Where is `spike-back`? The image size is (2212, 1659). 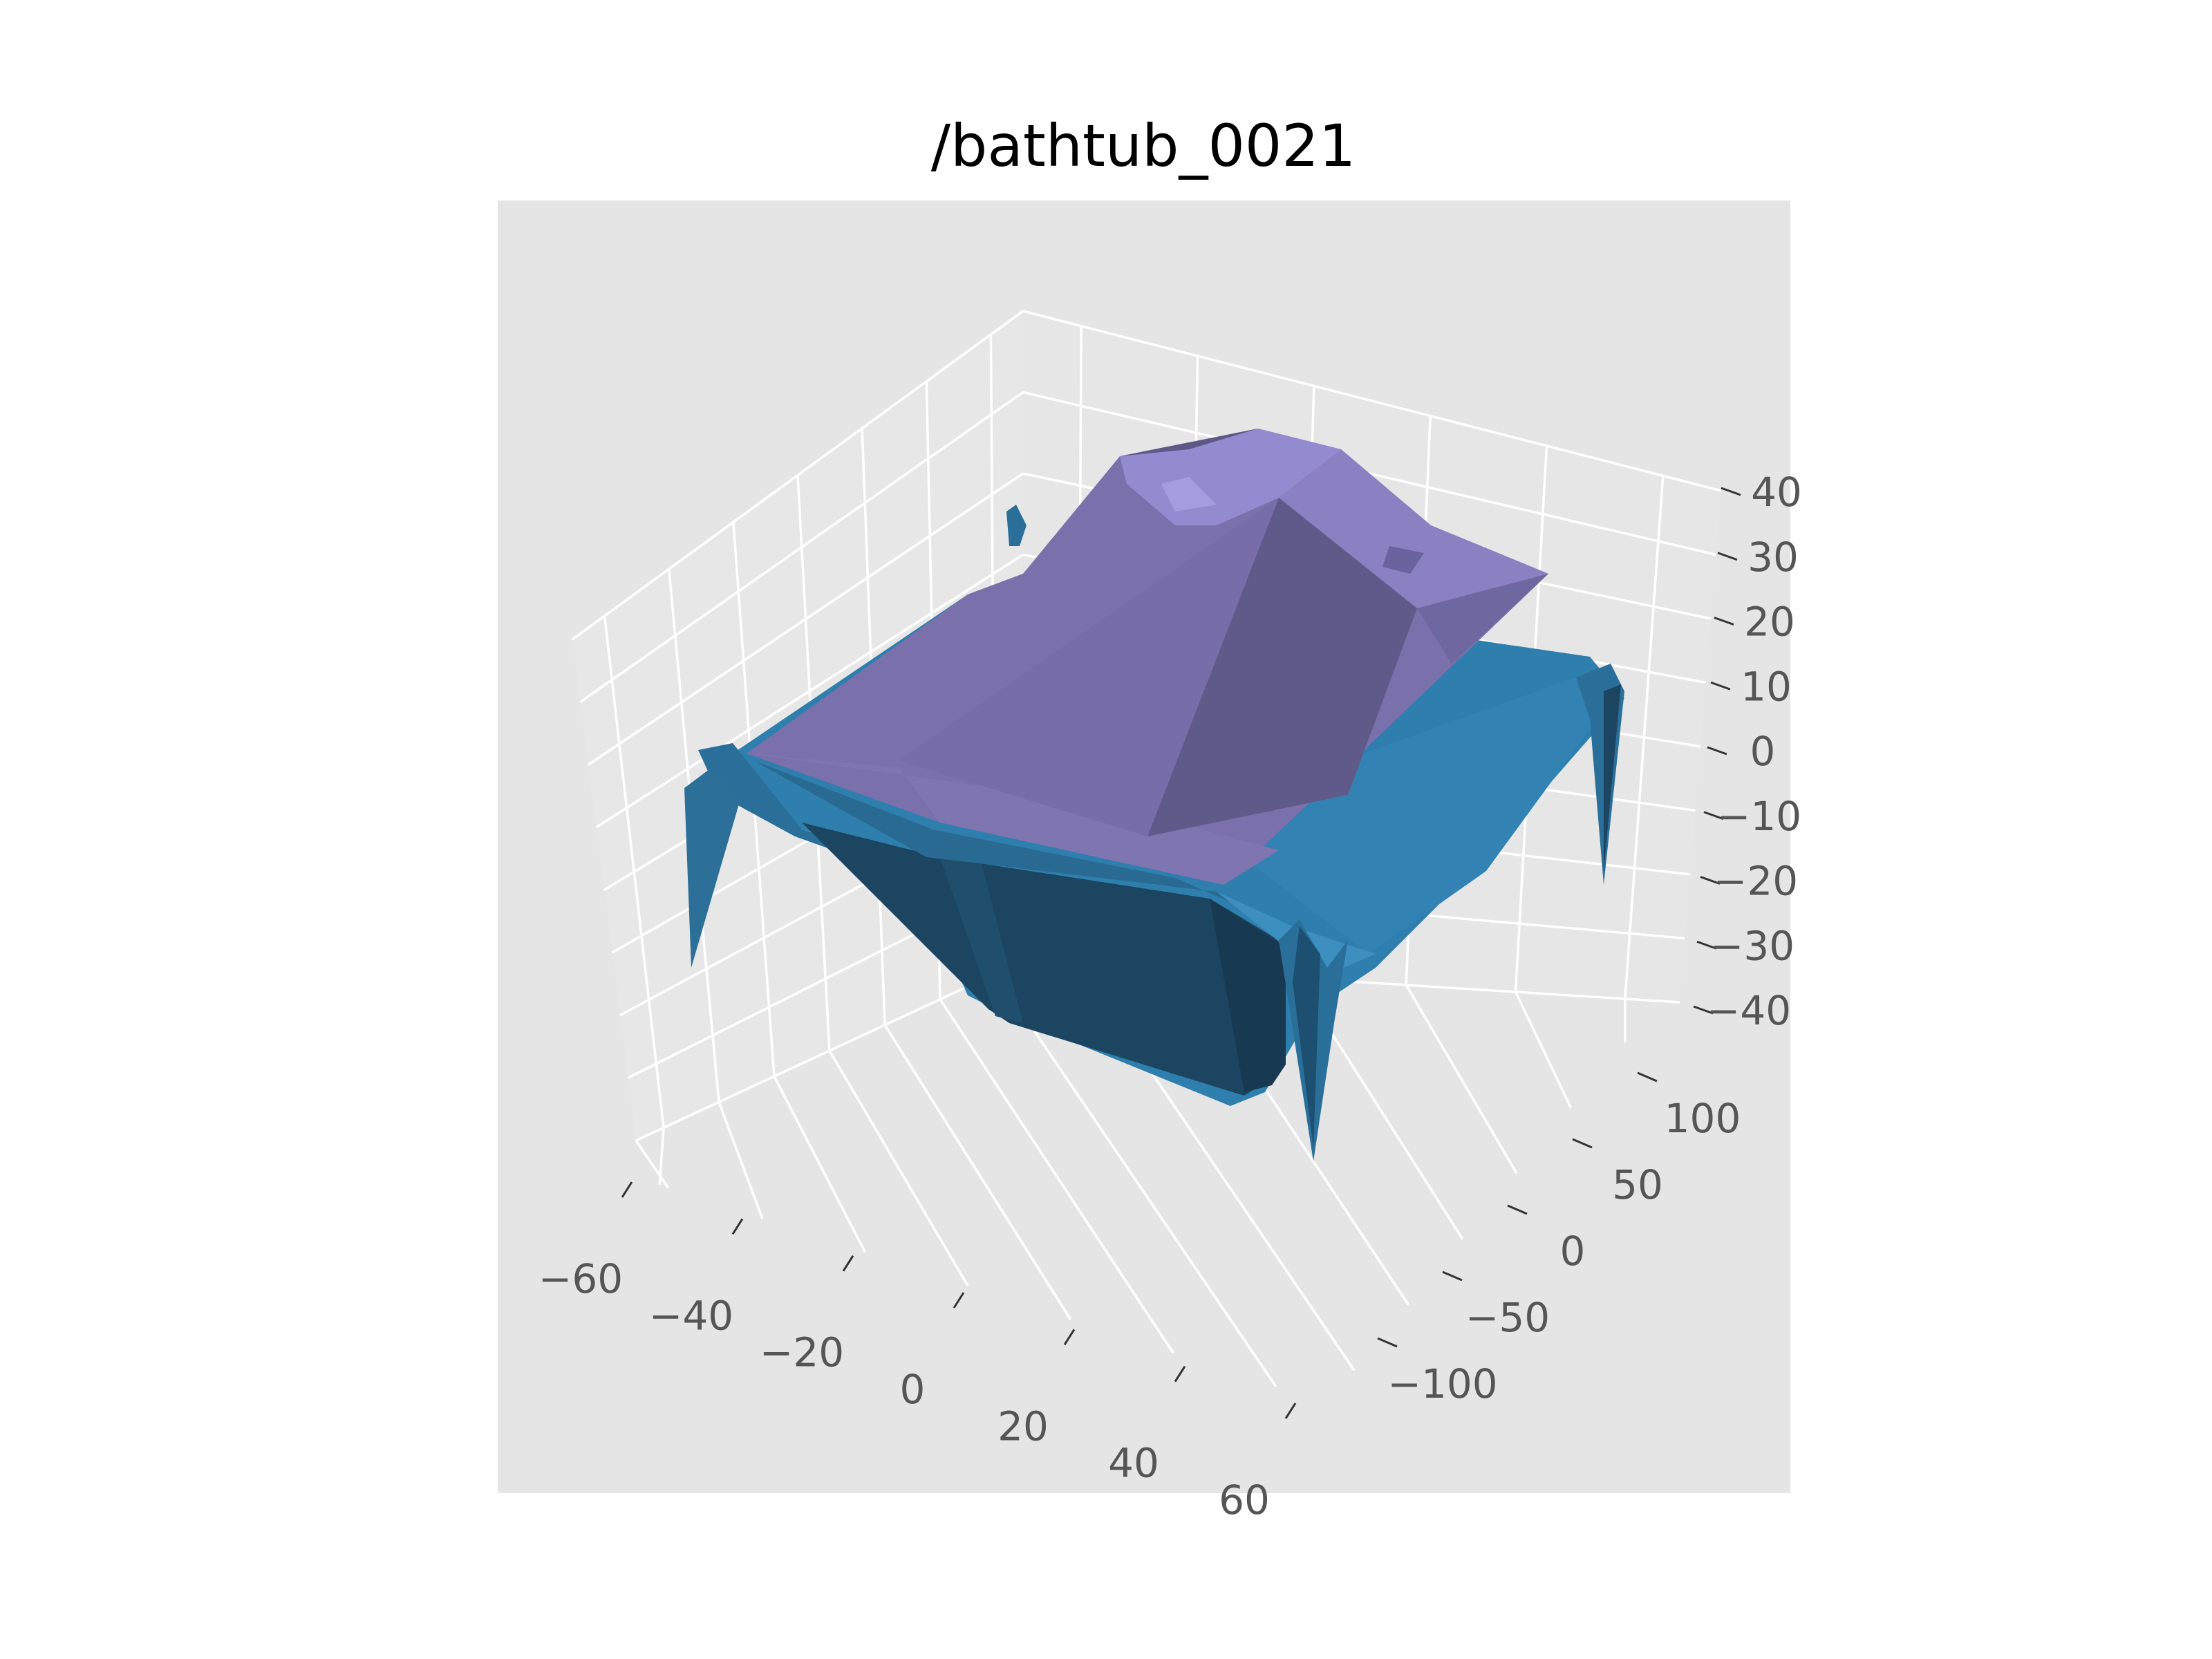
spike-back is located at coordinates (1016, 525).